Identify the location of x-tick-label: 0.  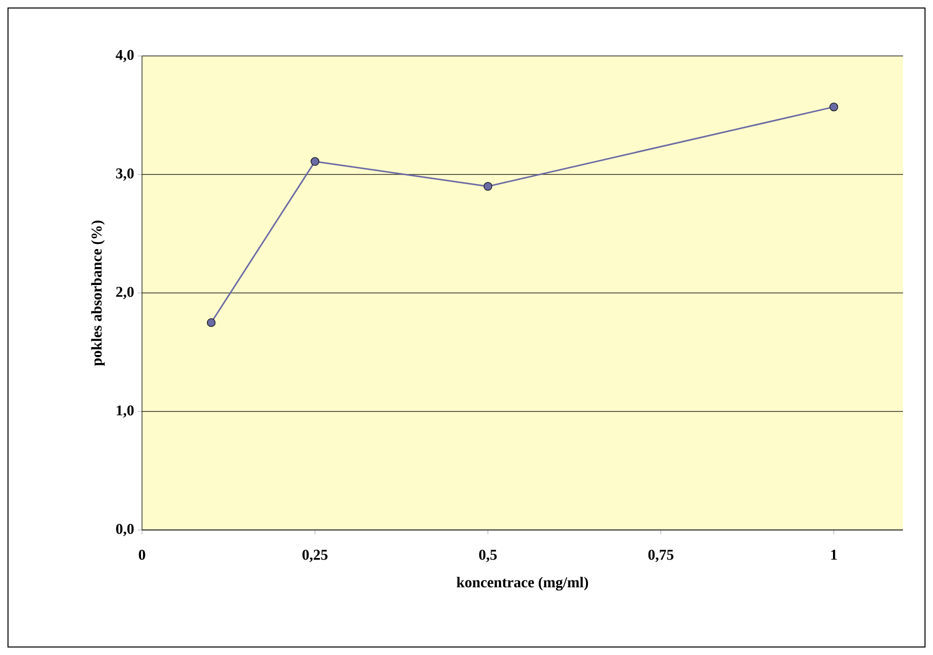
(142, 555).